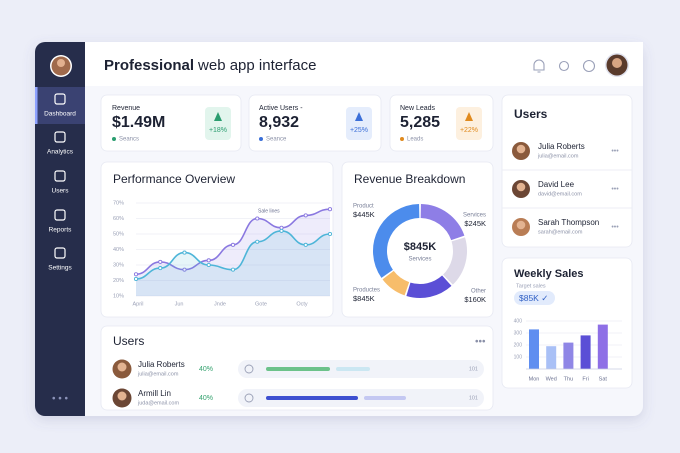 The width and height of the screenshot is (680, 453). I want to click on y-tick-label: 70%, so click(118, 203).